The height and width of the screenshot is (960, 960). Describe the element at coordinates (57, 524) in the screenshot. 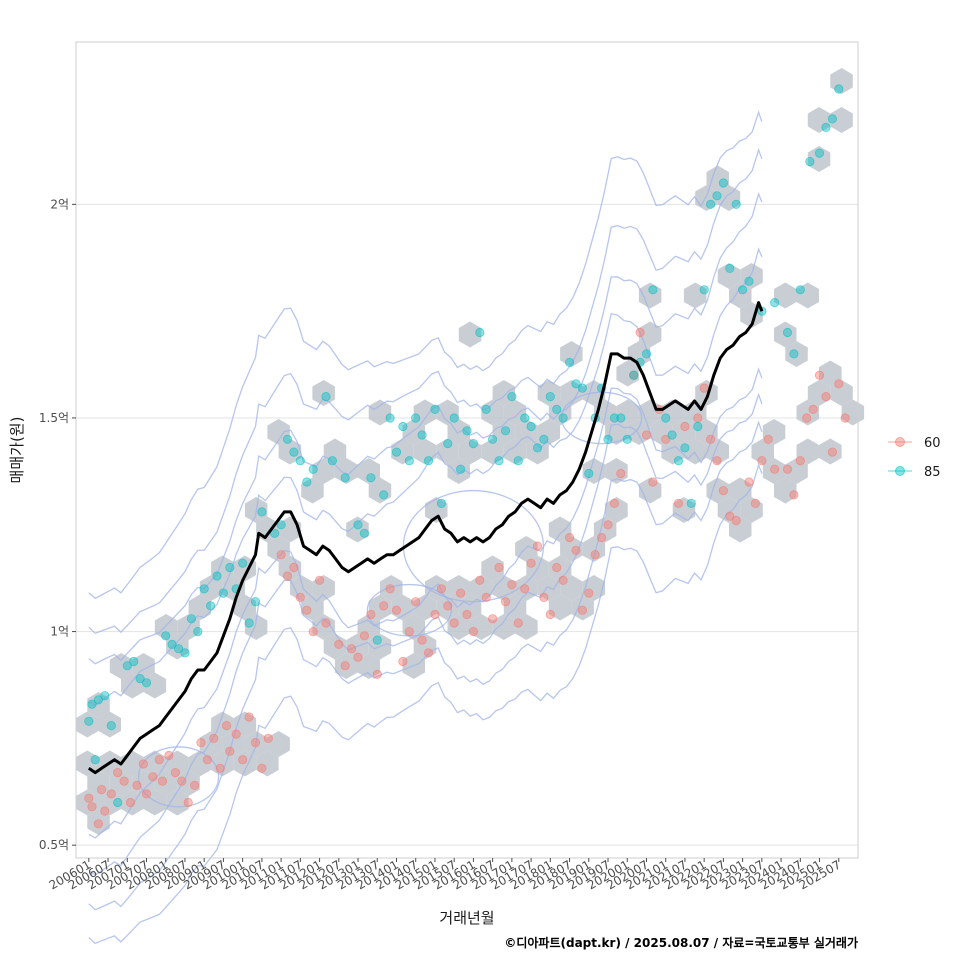

I see `y-axis-ticks: 0.5억 1억 1.5억 2억` at that location.